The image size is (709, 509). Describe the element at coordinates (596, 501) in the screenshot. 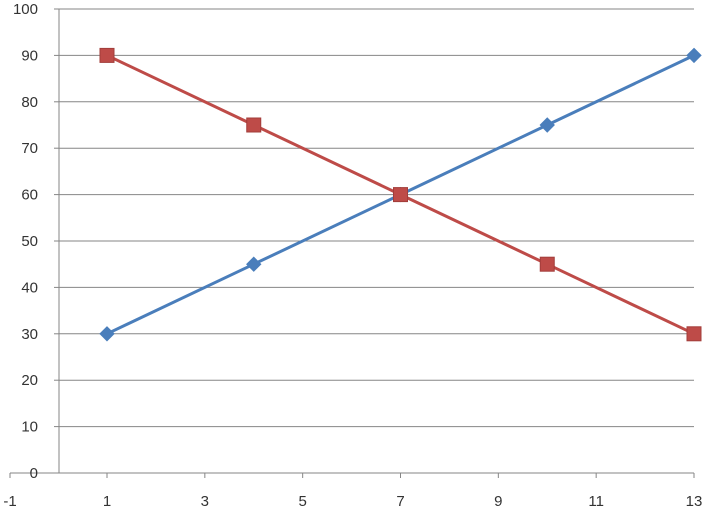

I see `x-tick-label: 11` at that location.